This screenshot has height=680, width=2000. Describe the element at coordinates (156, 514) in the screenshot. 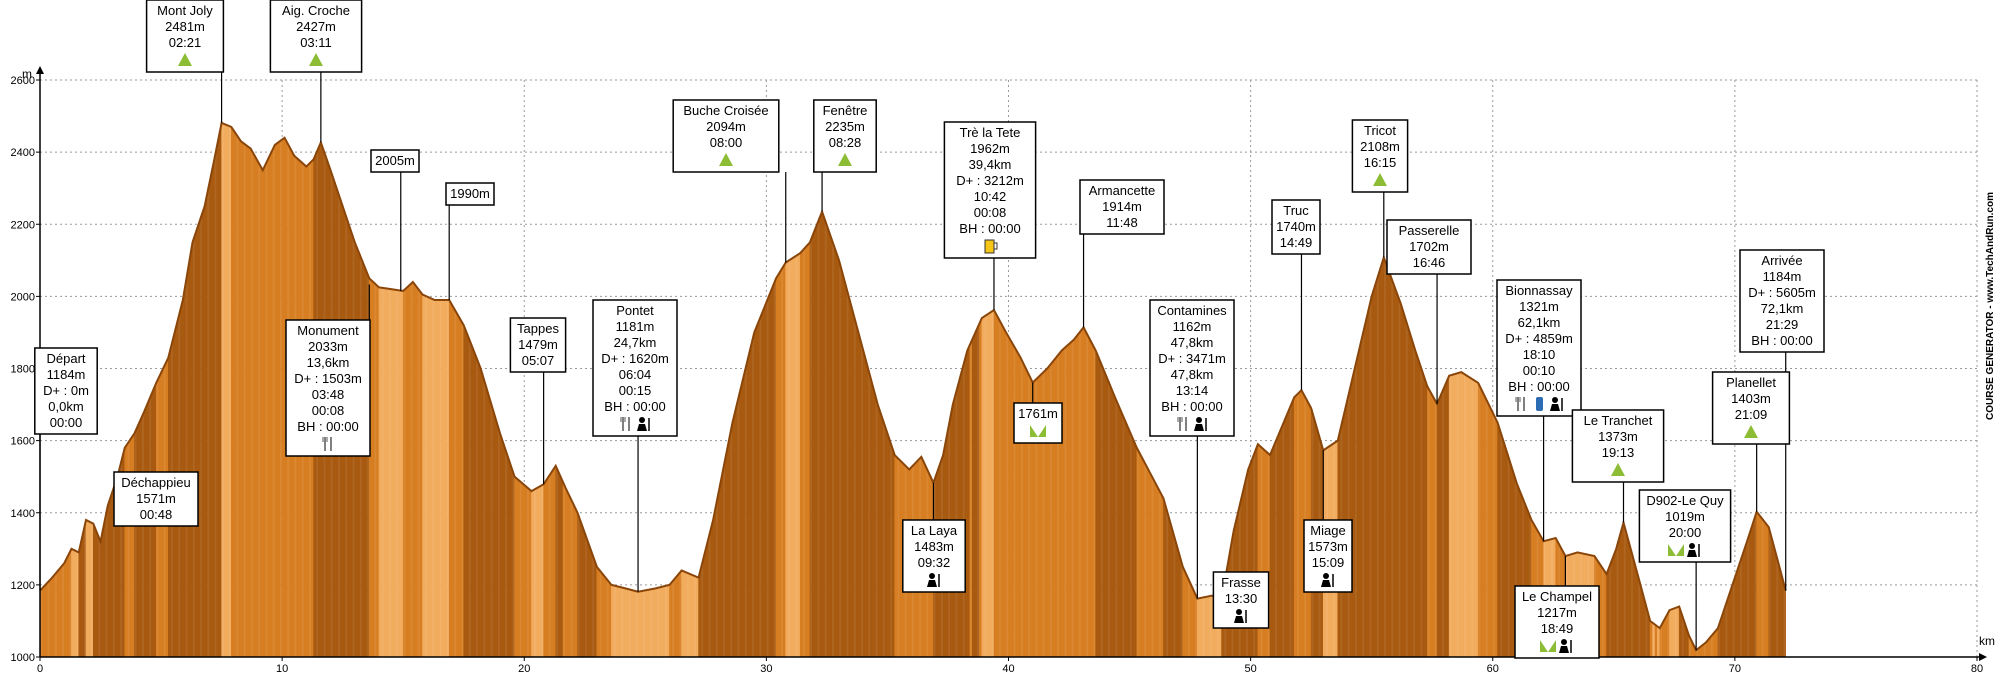

I see `waypoint-detail: 00:48` at that location.